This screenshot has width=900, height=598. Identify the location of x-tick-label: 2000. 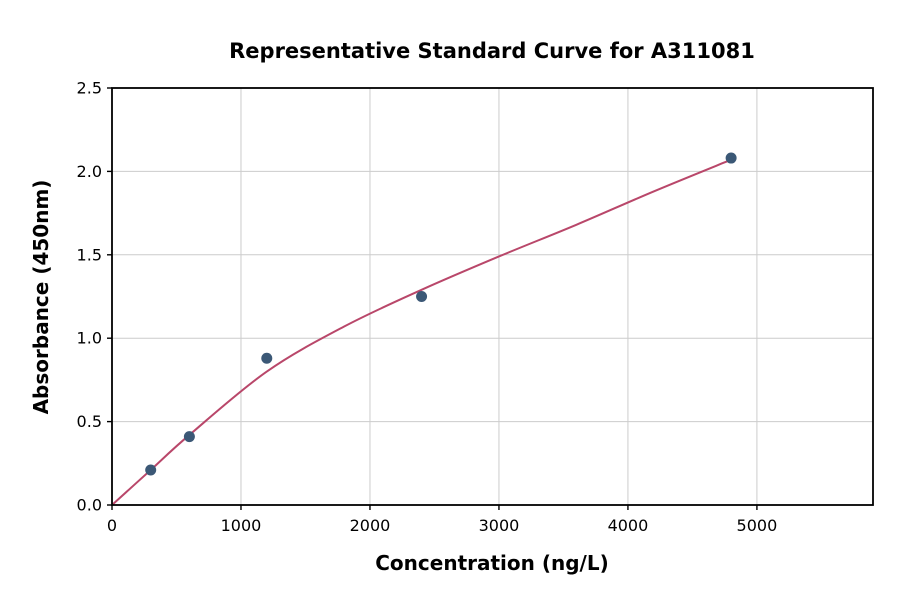
(370, 525).